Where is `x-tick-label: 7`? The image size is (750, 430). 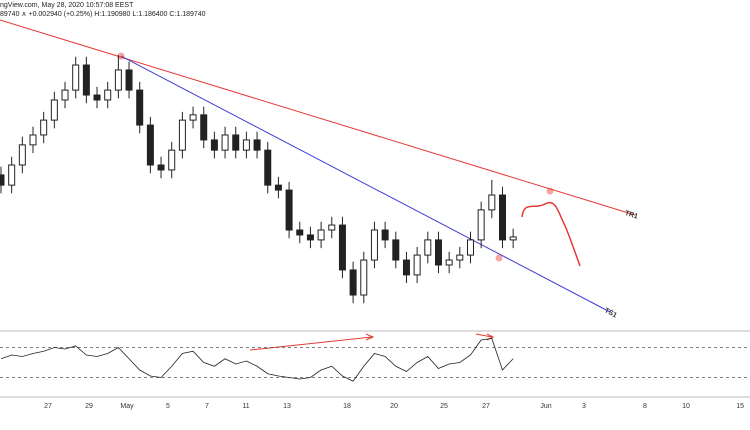
x-tick-label: 7 is located at coordinates (207, 406).